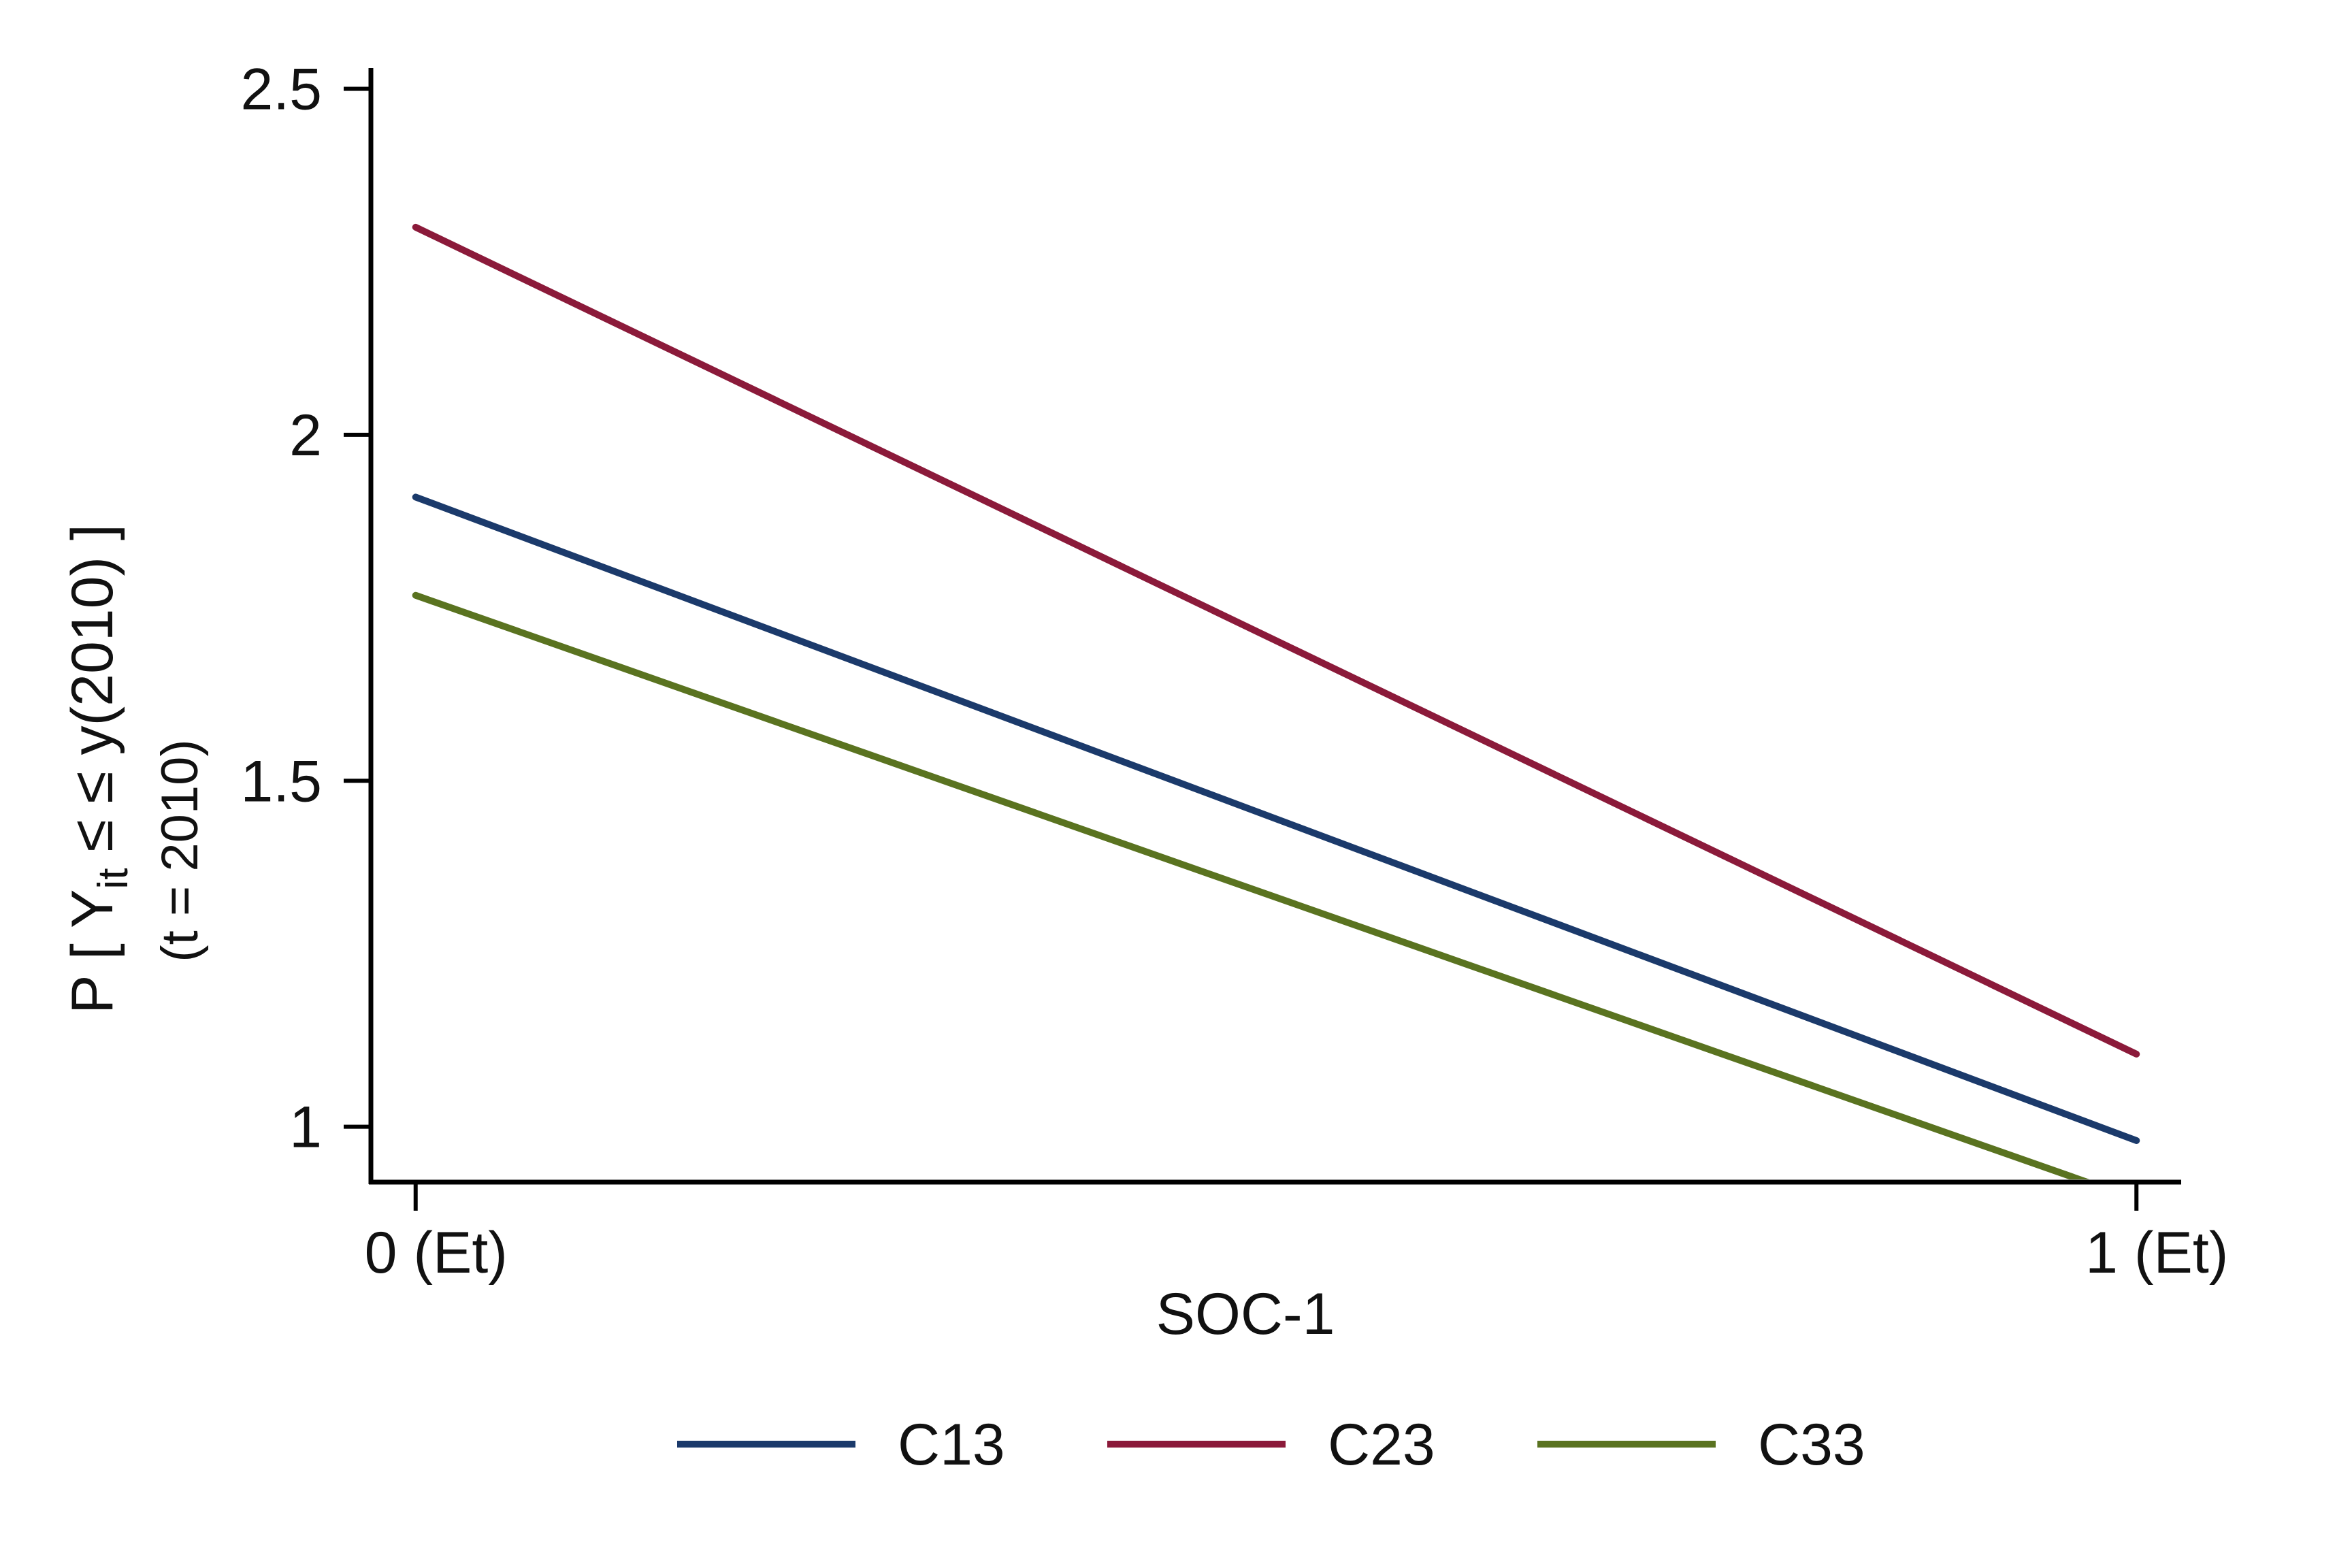 The width and height of the screenshot is (2352, 1568). Describe the element at coordinates (1811, 1445) in the screenshot. I see `legend-label: C33` at that location.